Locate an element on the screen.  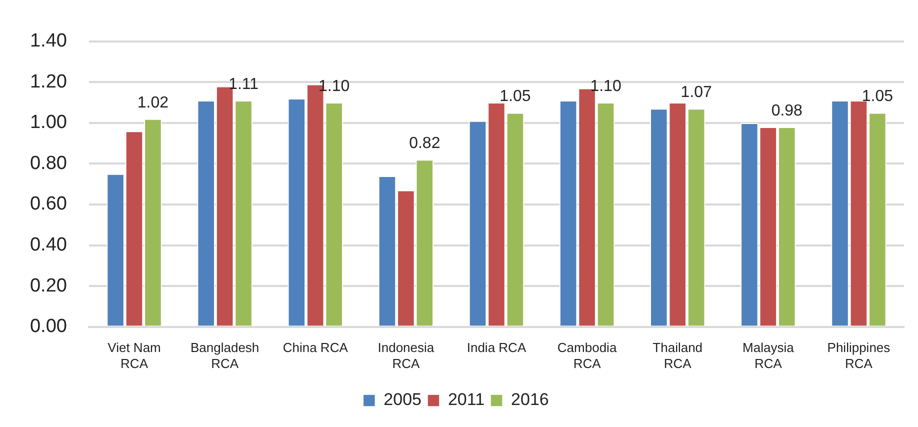
data-label: 1.07 is located at coordinates (696, 93).